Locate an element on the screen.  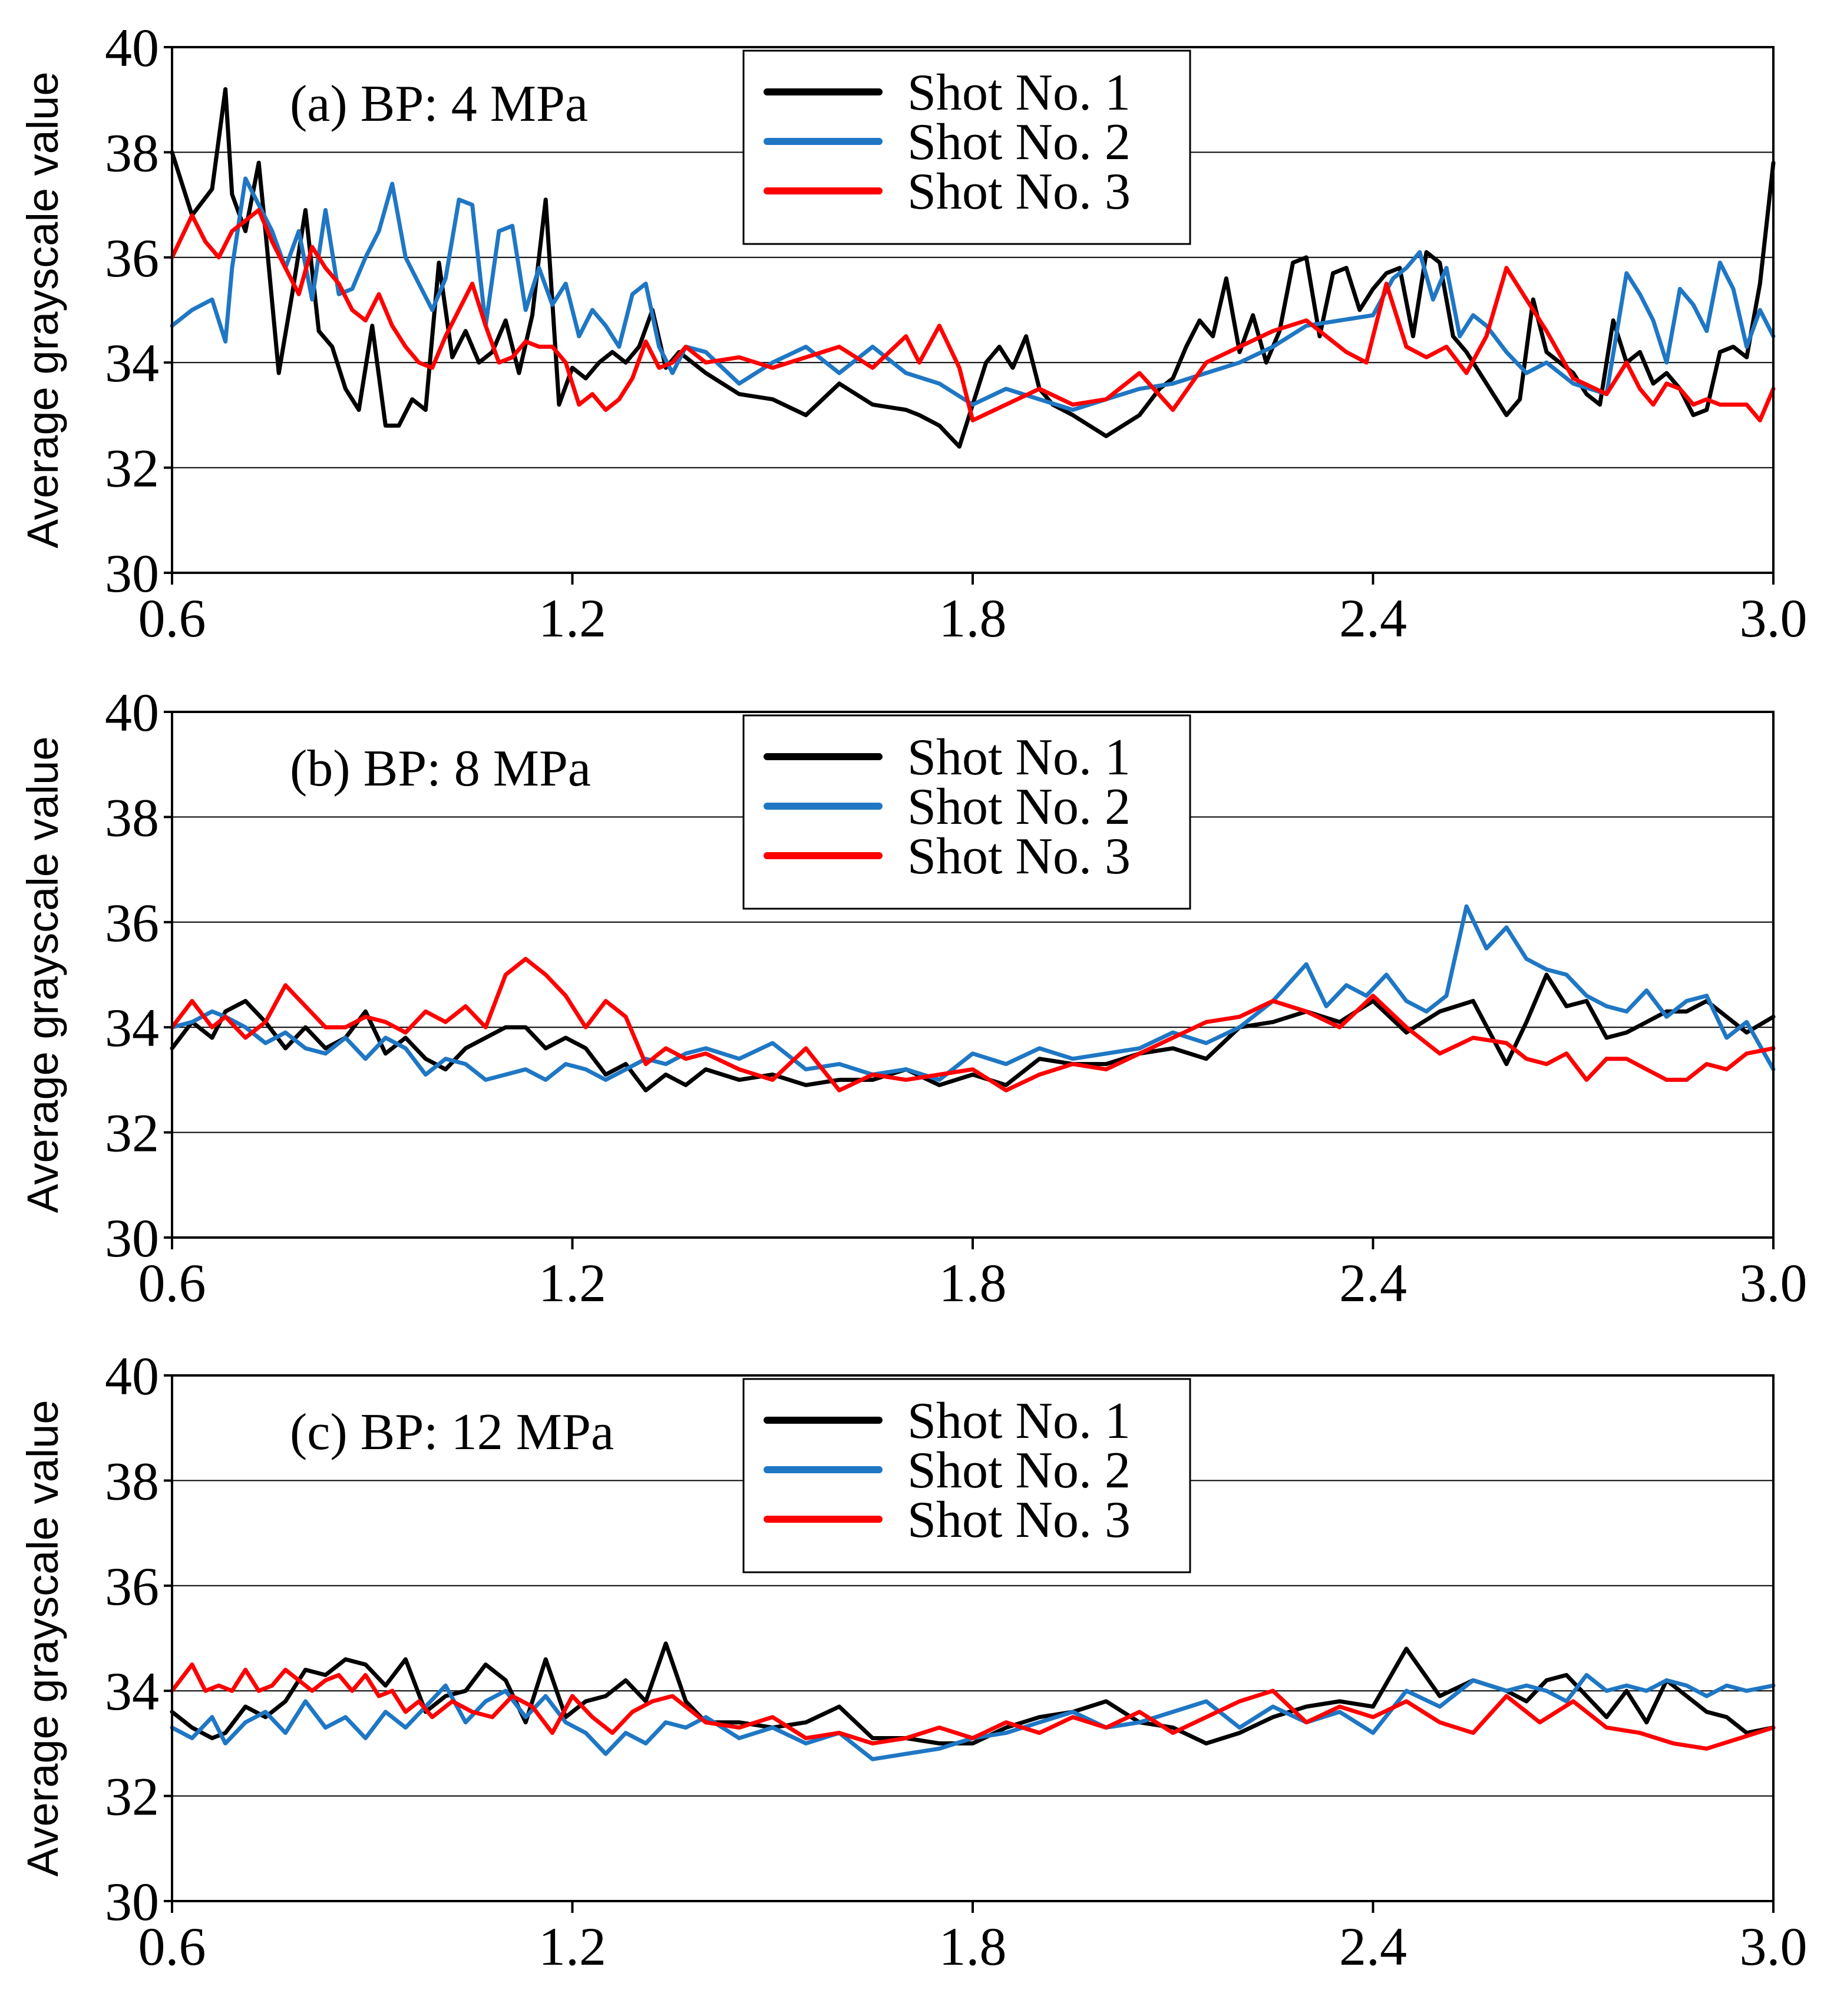
panel-title: (a) BP: 4 MPa is located at coordinates (439, 104).